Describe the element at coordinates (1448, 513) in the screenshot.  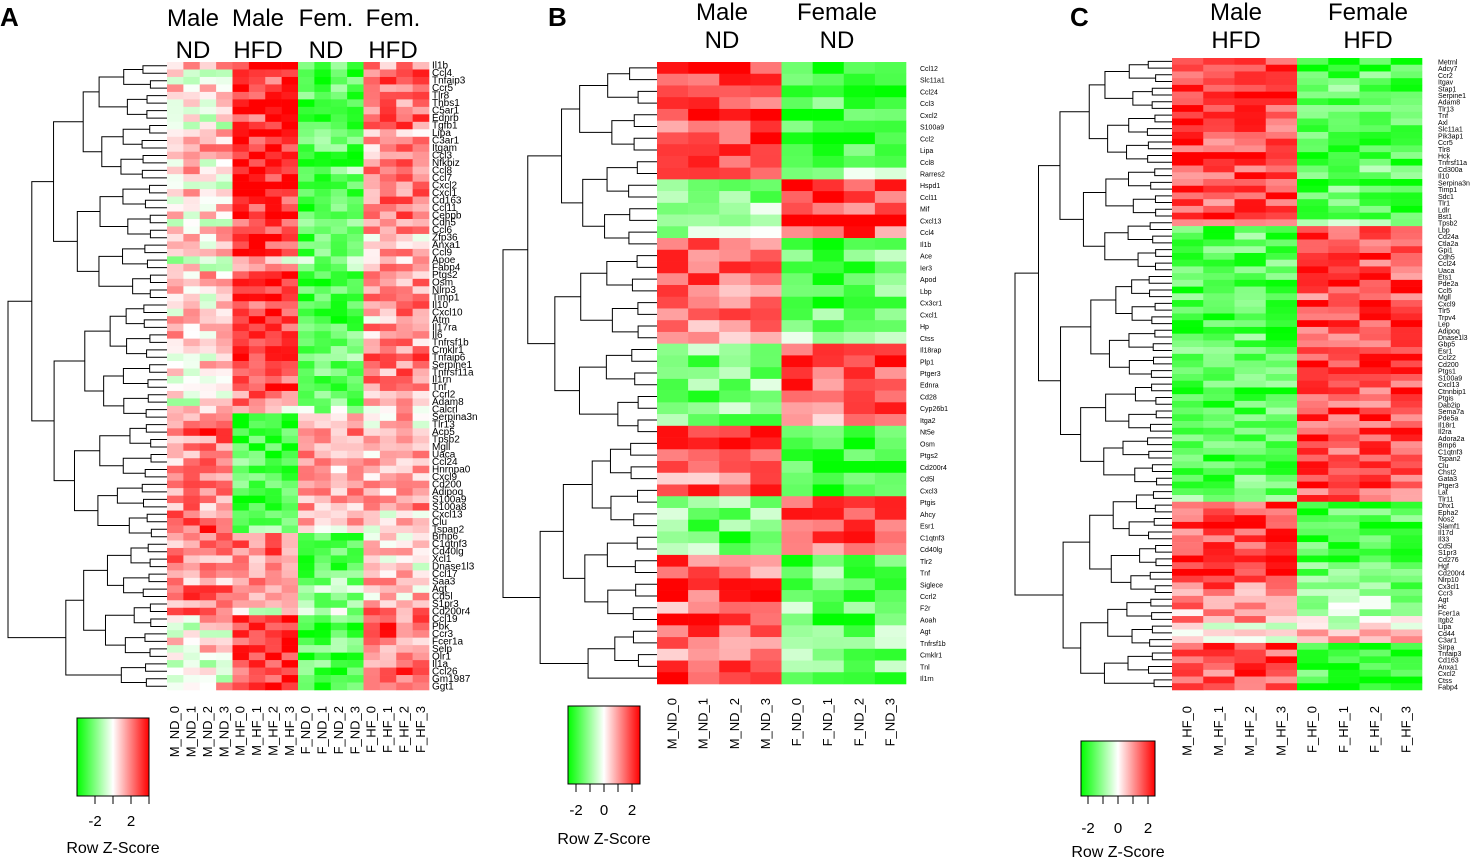
I see `gene-label: Epha2` at that location.